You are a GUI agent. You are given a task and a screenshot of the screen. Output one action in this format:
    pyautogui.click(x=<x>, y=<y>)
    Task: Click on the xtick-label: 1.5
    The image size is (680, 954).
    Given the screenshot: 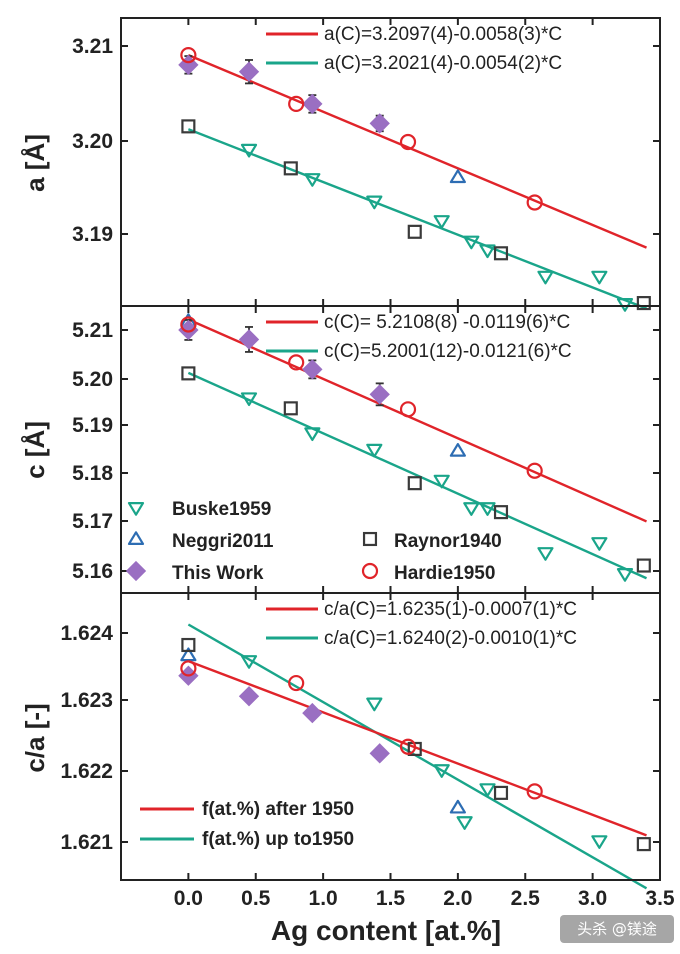 What is the action you would take?
    pyautogui.click(x=391, y=898)
    